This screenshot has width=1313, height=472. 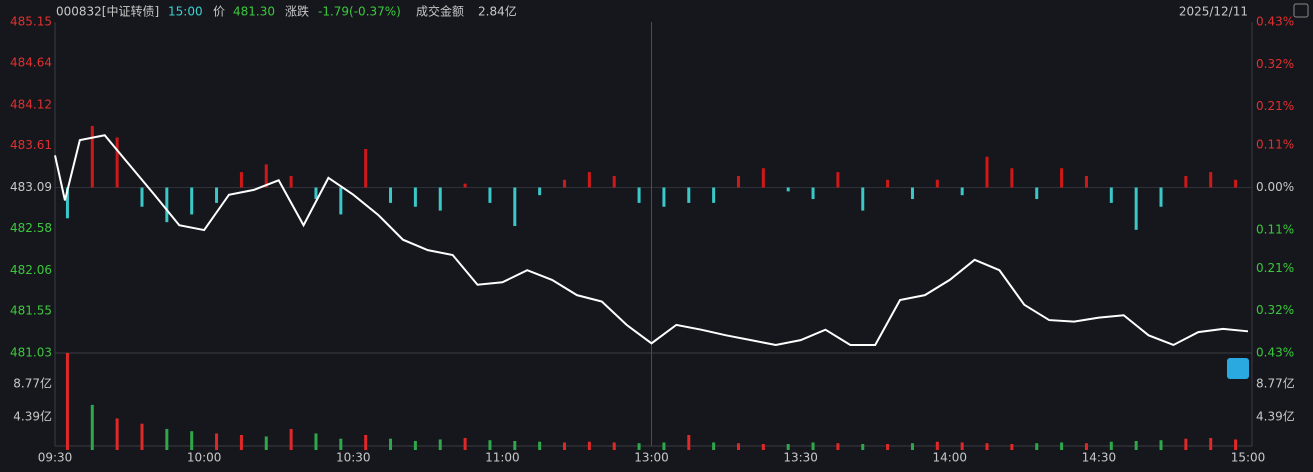 I want to click on date: 2025/12/11, so click(x=1213, y=12).